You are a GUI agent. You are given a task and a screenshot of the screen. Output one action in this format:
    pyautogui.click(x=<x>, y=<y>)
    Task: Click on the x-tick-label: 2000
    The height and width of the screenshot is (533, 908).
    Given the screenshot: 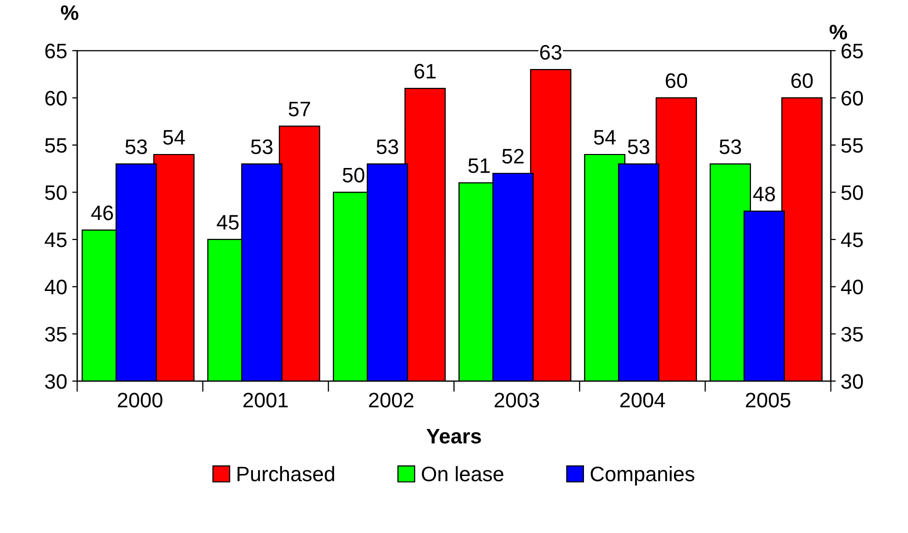 What is the action you would take?
    pyautogui.click(x=140, y=400)
    